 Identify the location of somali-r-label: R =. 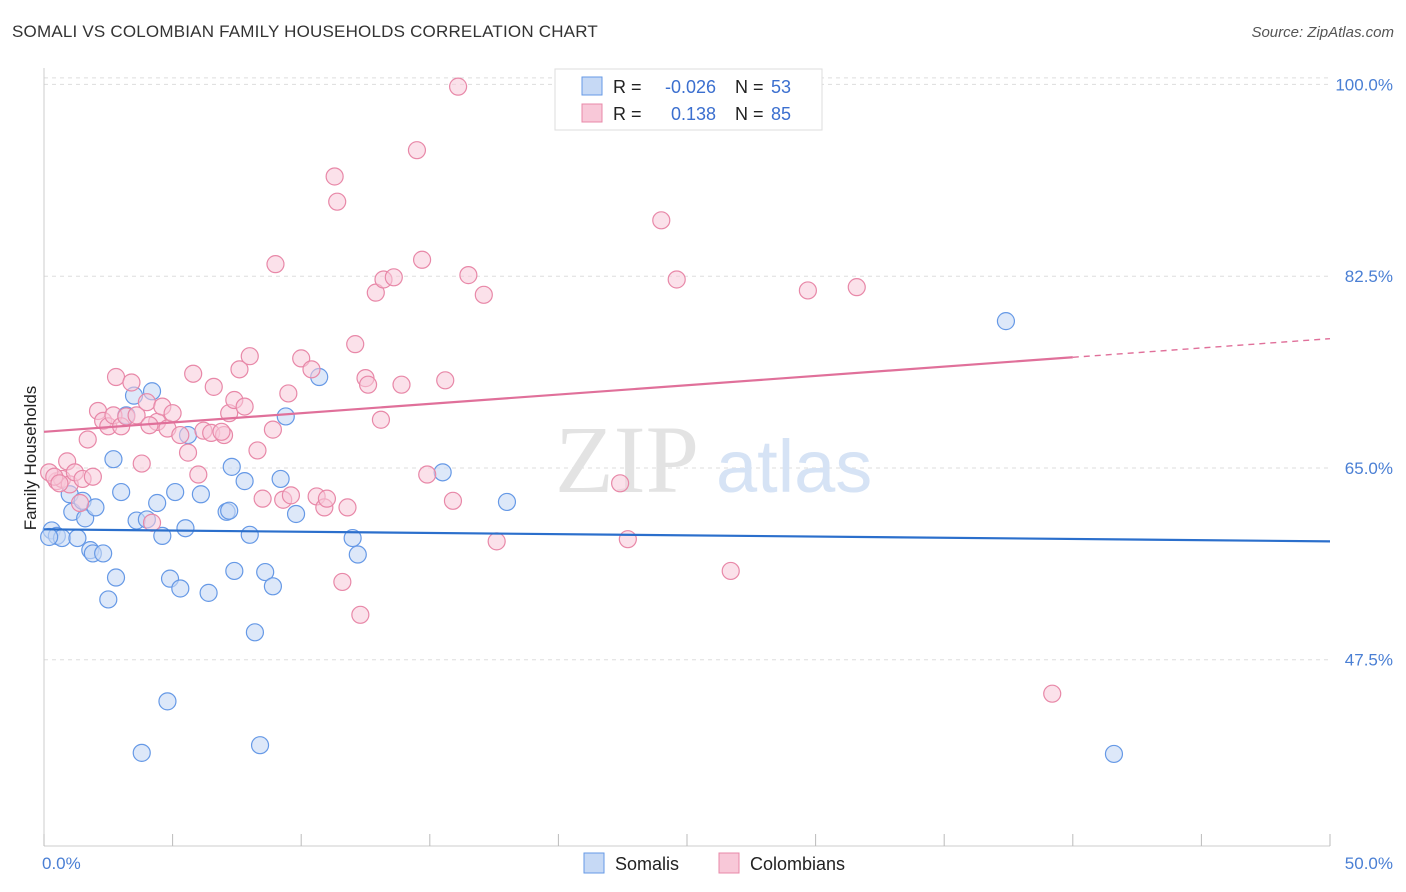
(627, 87).